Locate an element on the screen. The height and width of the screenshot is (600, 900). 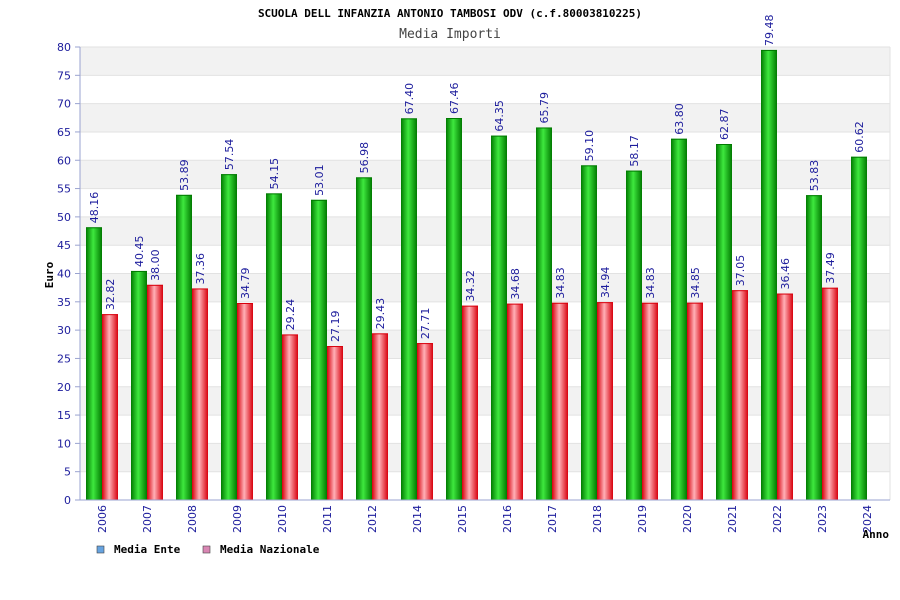
bar-value-label: 59.10 is located at coordinates (589, 146).